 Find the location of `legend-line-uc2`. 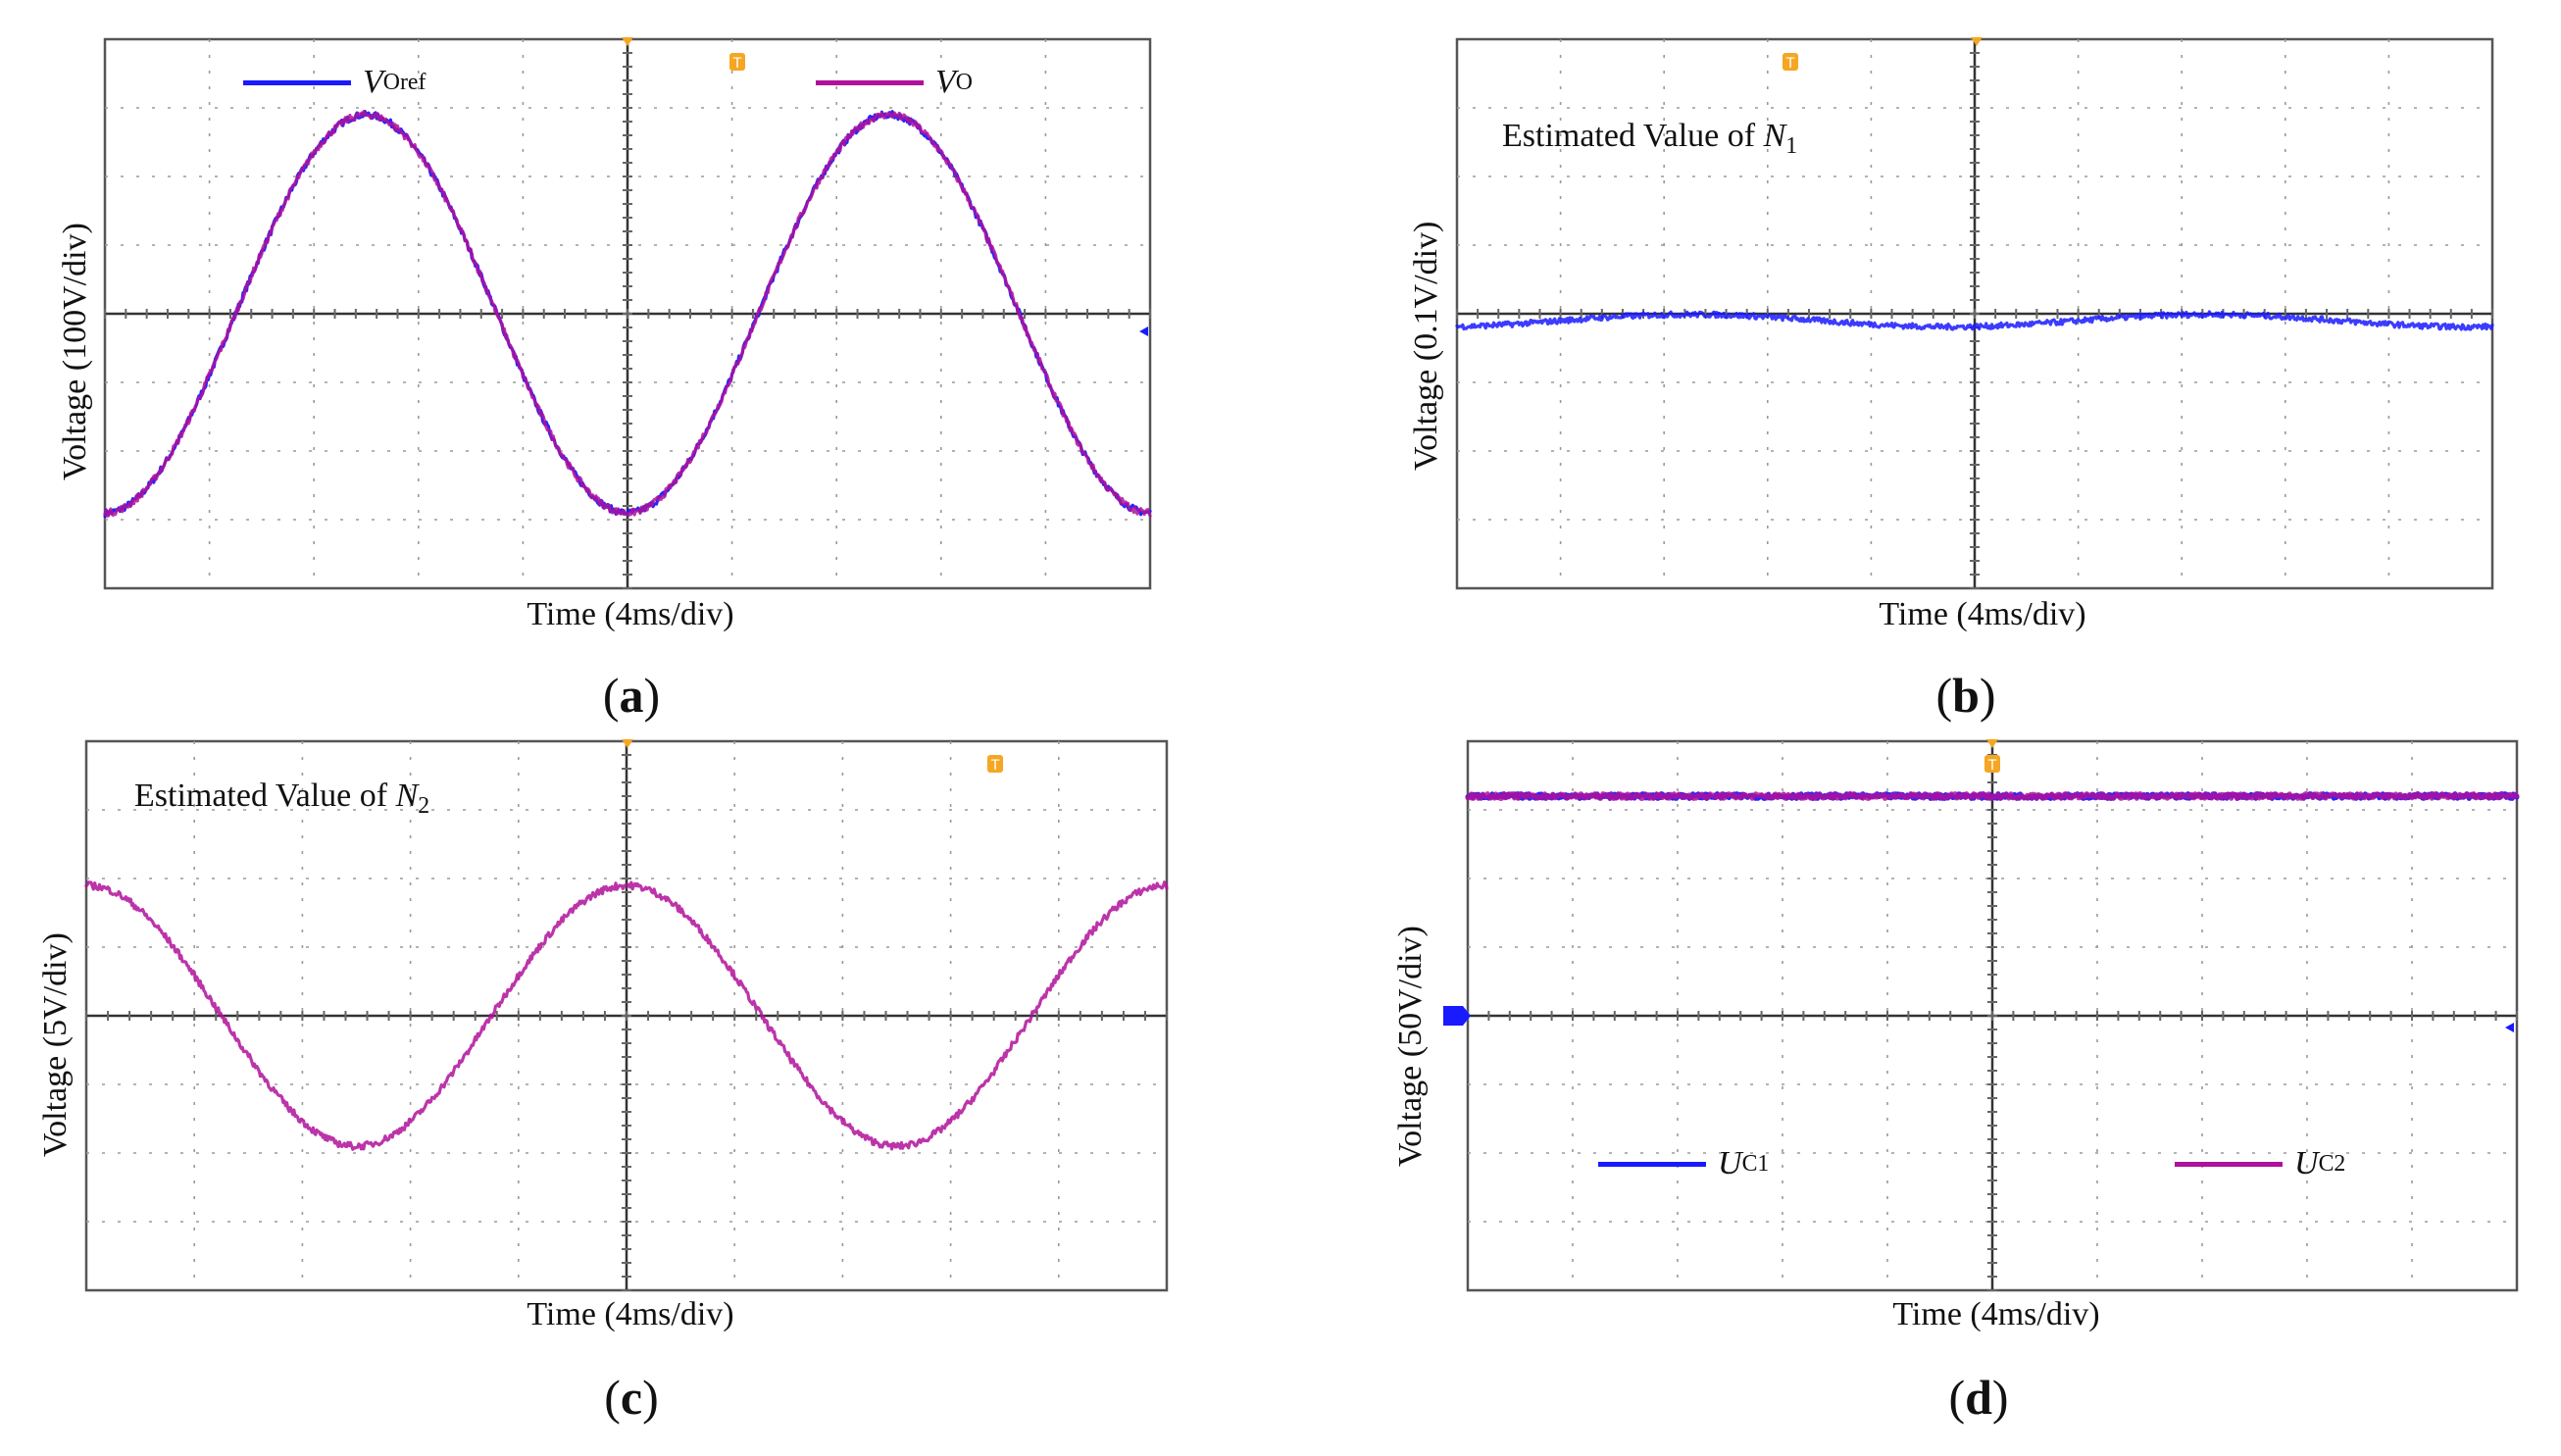

legend-line-uc2 is located at coordinates (2229, 1164).